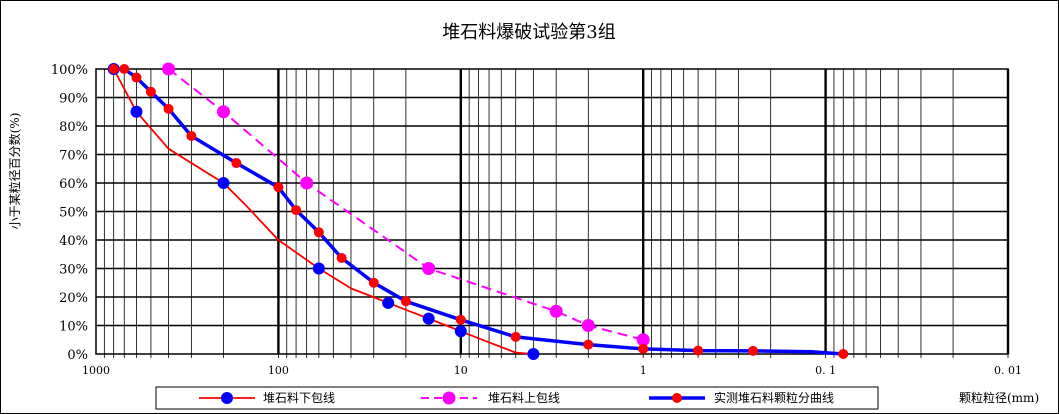  What do you see at coordinates (73, 327) in the screenshot?
I see `y-tick-label: 10%` at bounding box center [73, 327].